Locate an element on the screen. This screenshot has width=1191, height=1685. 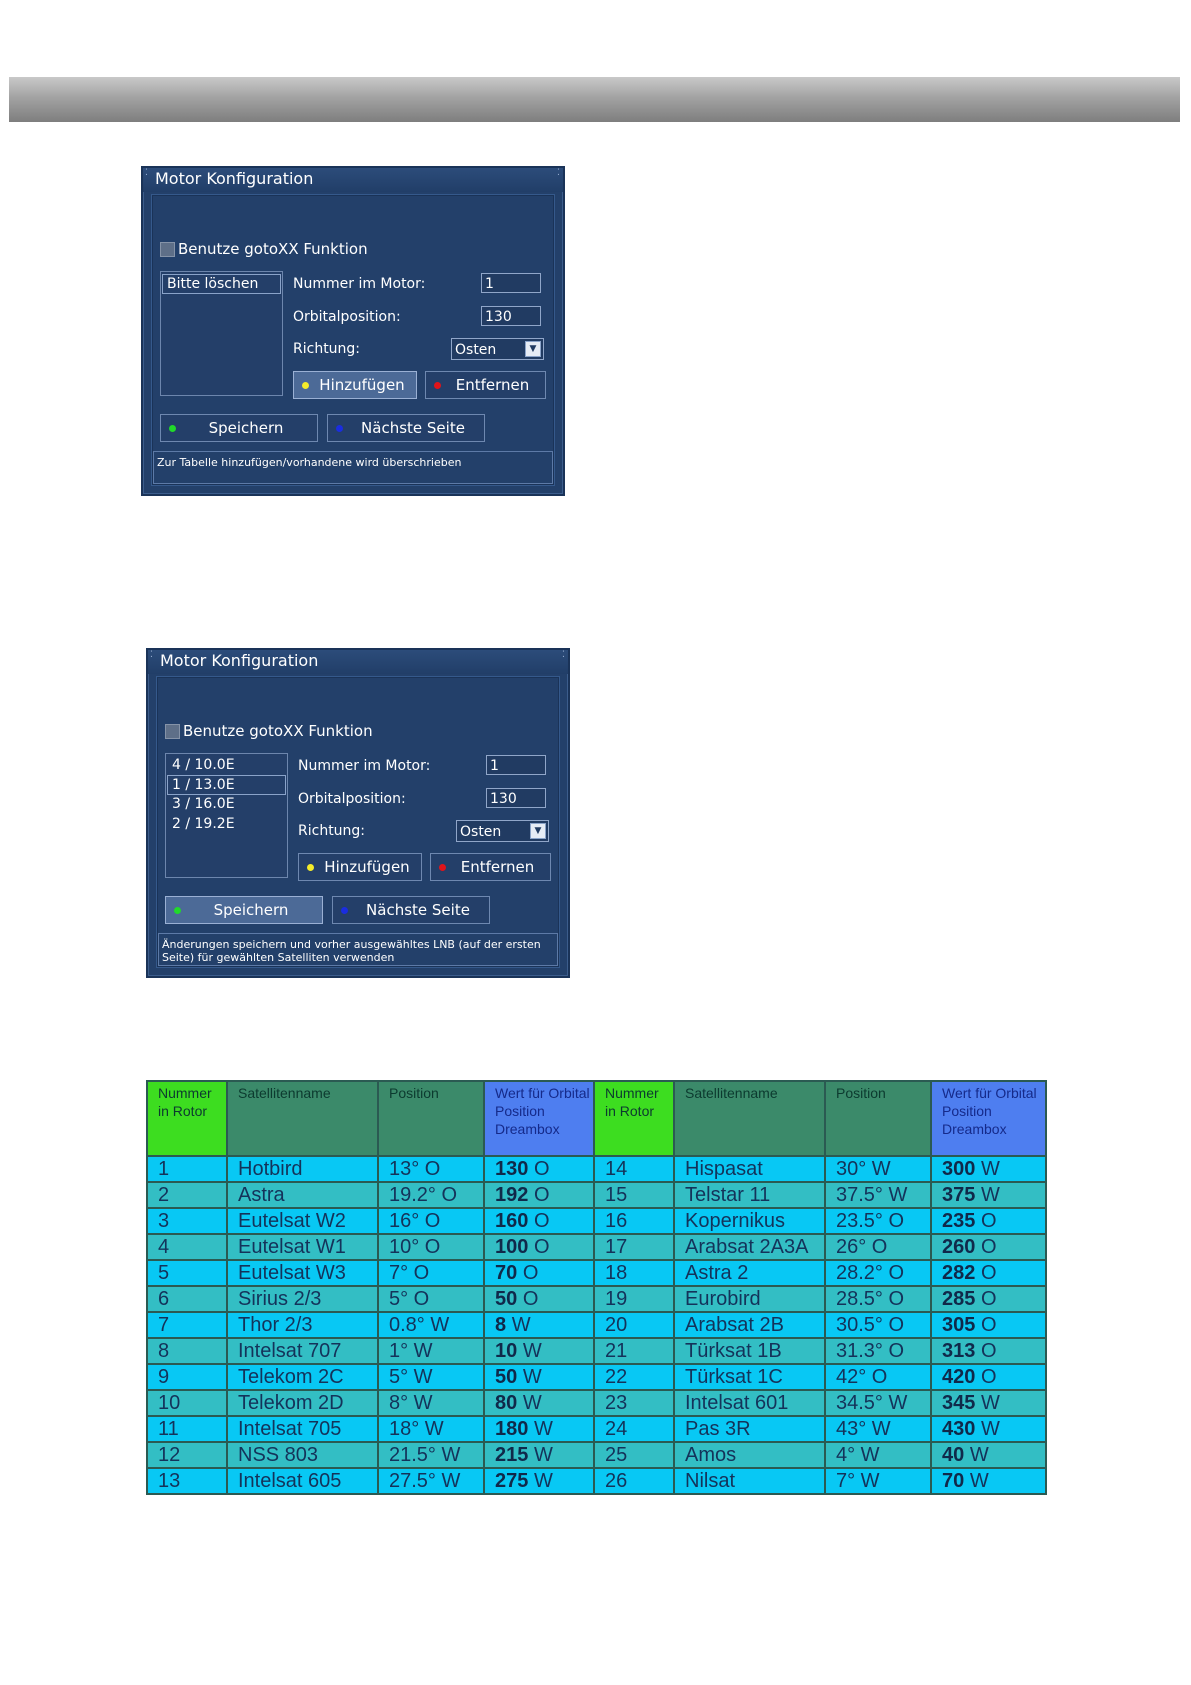
sat-number-cell: 21 is located at coordinates (634, 1351).